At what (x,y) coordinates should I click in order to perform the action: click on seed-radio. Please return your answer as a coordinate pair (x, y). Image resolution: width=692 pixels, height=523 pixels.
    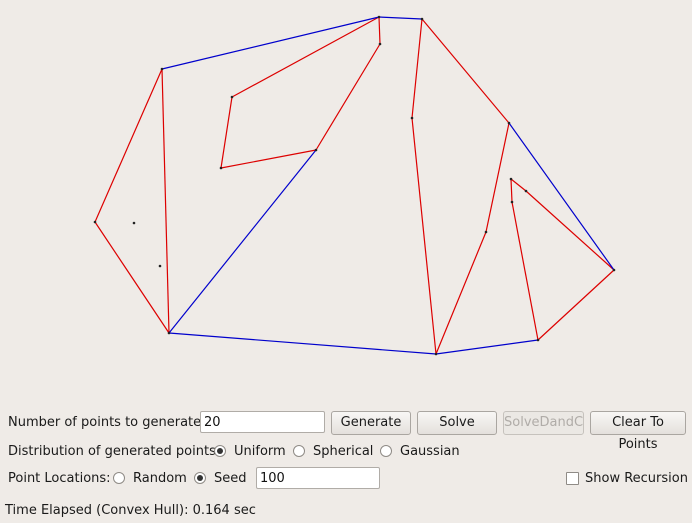
    Looking at the image, I should click on (200, 478).